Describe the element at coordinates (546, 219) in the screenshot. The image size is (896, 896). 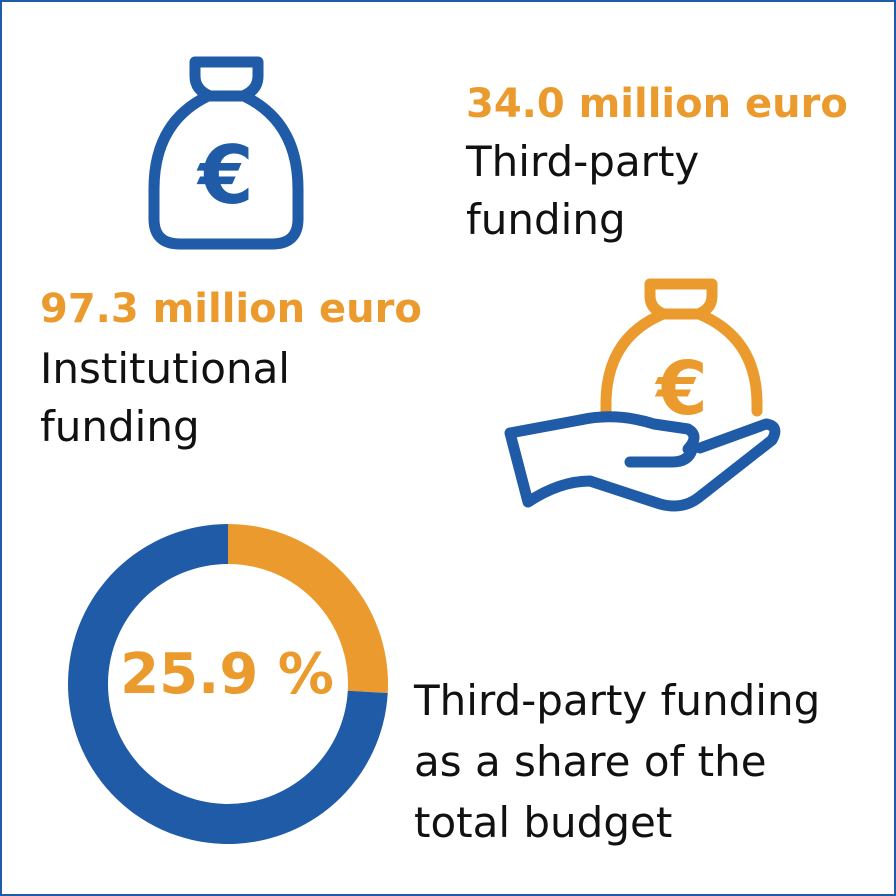
I see `third-party-label-line2: funding` at that location.